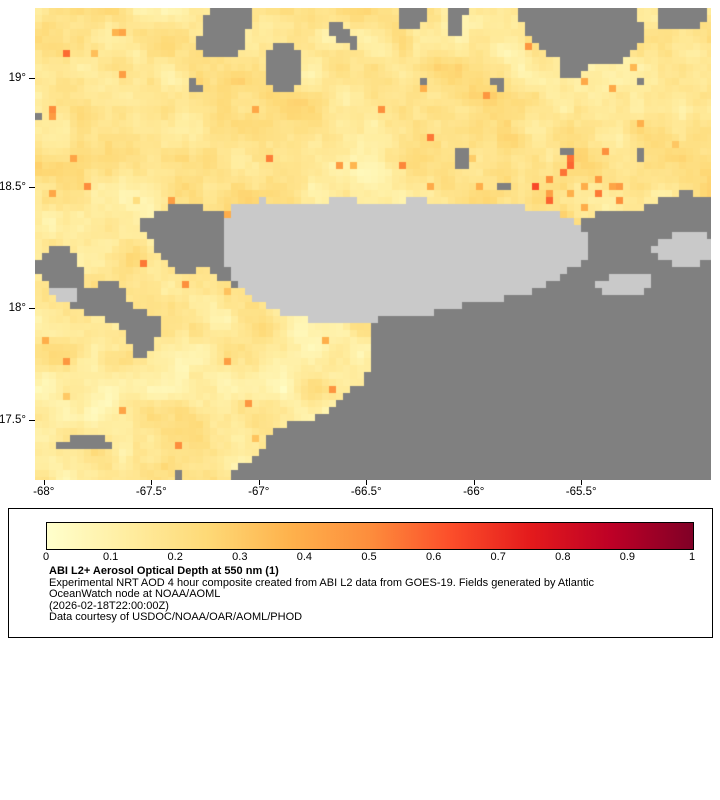 Image resolution: width=720 pixels, height=800 pixels. I want to click on colorbar-tick-label: 0.7, so click(498, 557).